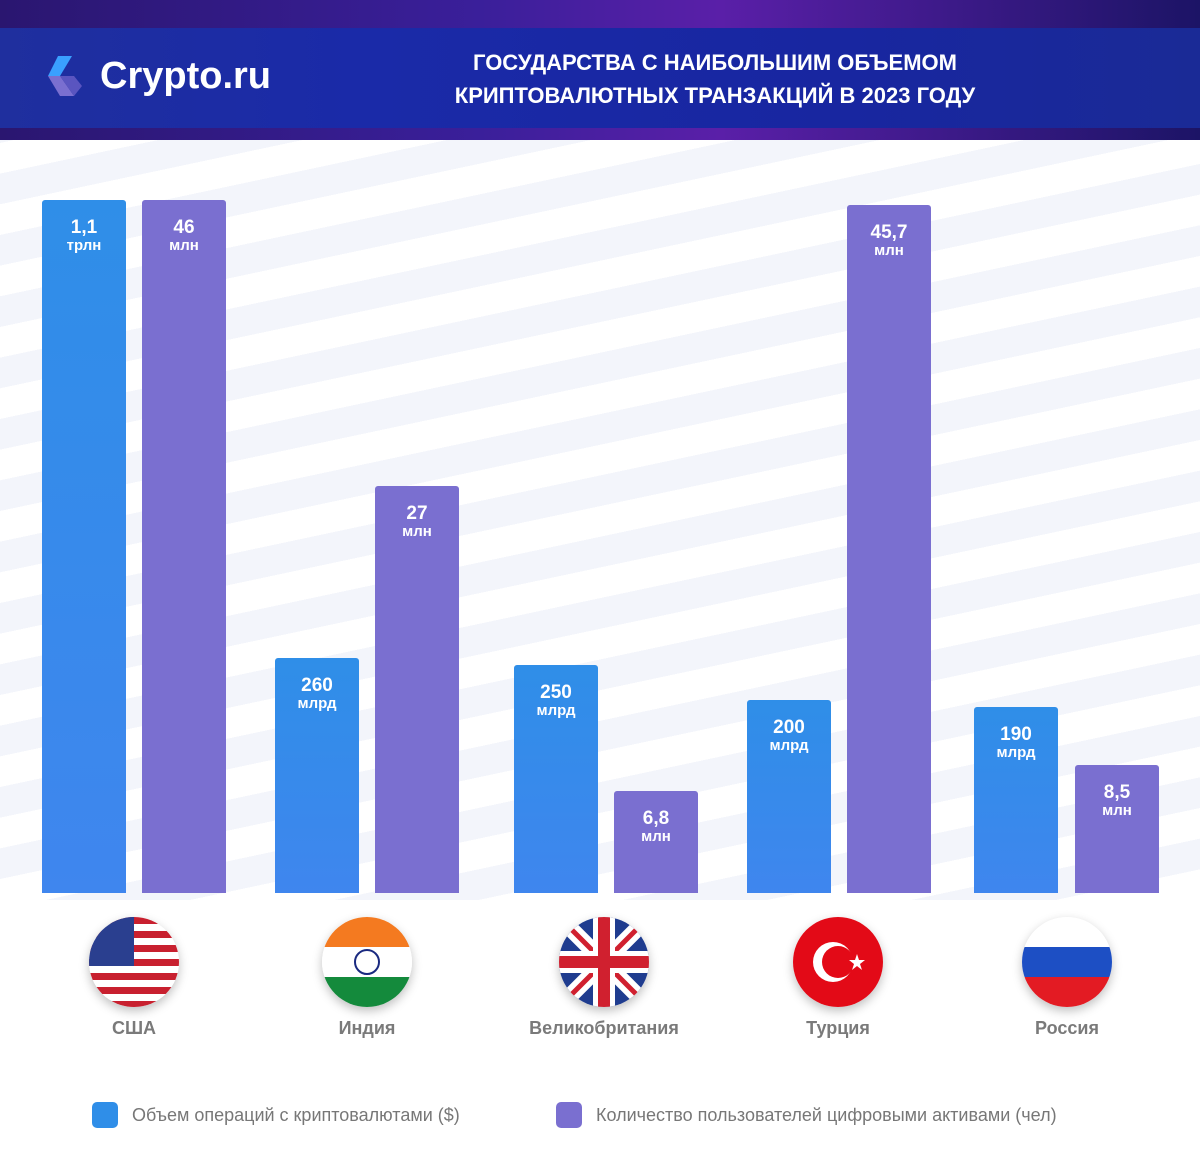  What do you see at coordinates (296, 1114) in the screenshot?
I see `legend-label: Объем операций с криптовалютами ($)` at bounding box center [296, 1114].